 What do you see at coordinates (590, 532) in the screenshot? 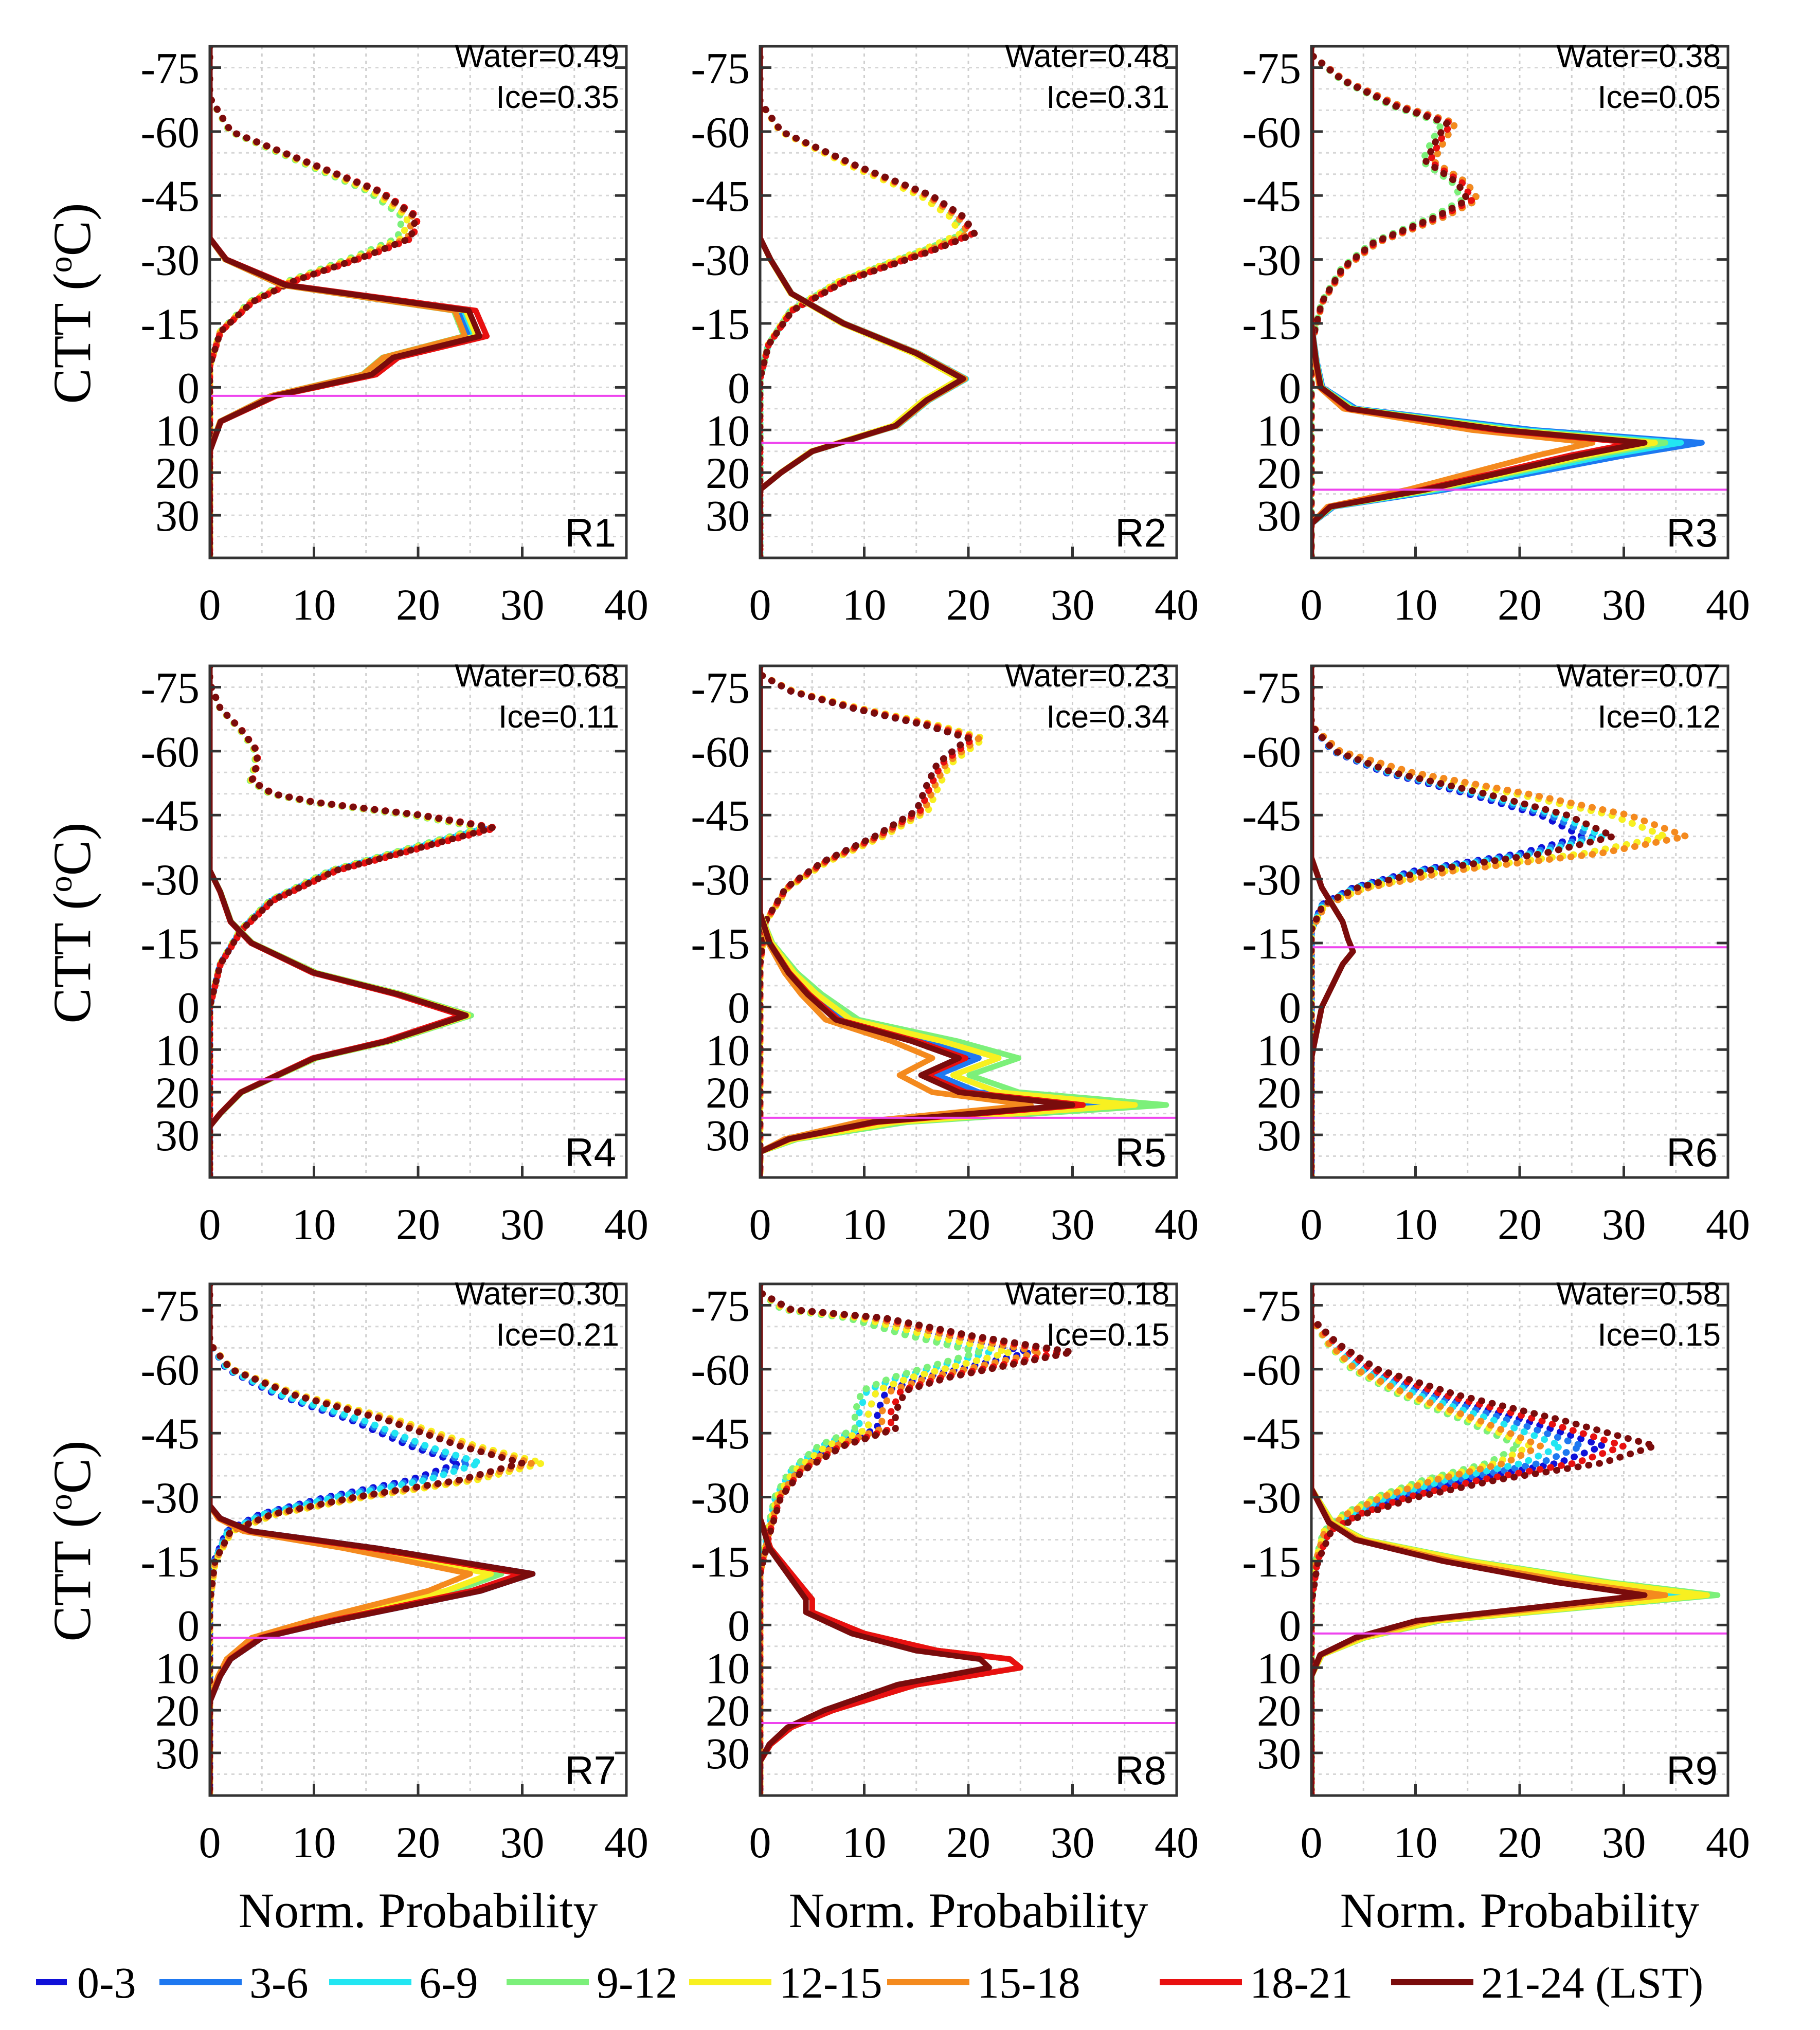
I see `region-label: R1` at bounding box center [590, 532].